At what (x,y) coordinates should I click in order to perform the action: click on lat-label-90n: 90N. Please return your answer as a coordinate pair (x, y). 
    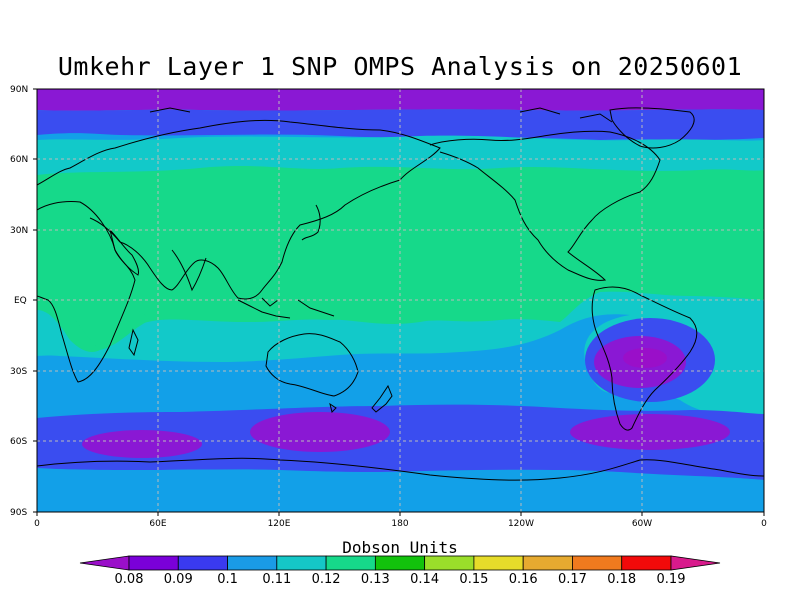
    Looking at the image, I should click on (19, 90).